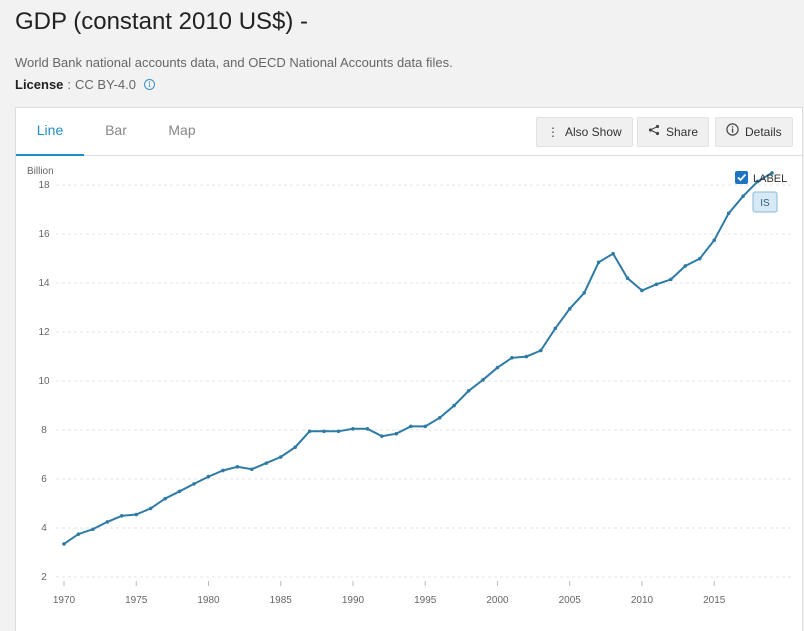 This screenshot has width=804, height=631. What do you see at coordinates (182, 130) in the screenshot?
I see `tab-map: Map` at bounding box center [182, 130].